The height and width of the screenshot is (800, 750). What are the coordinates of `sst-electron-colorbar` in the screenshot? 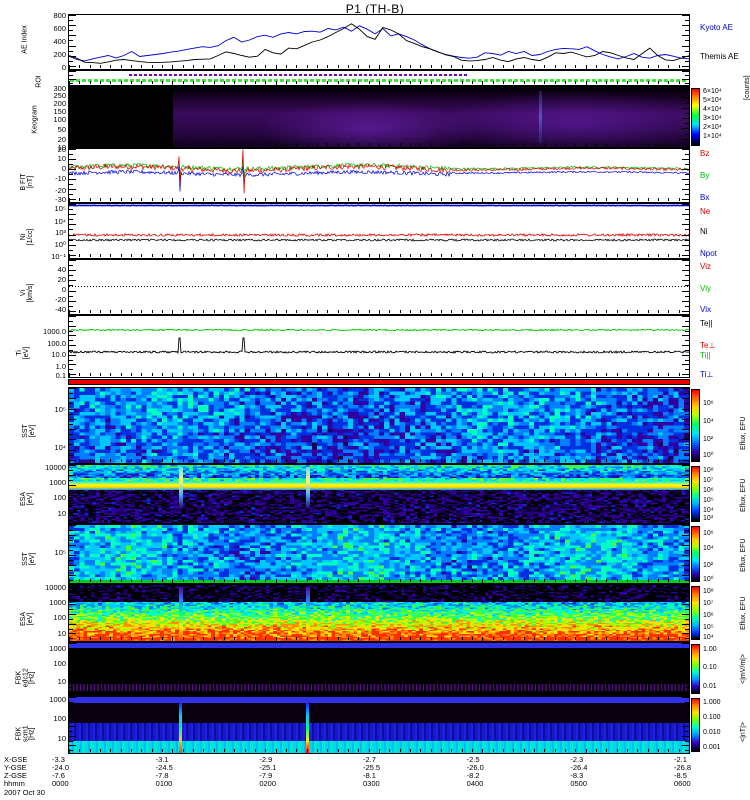 It's located at (695, 554).